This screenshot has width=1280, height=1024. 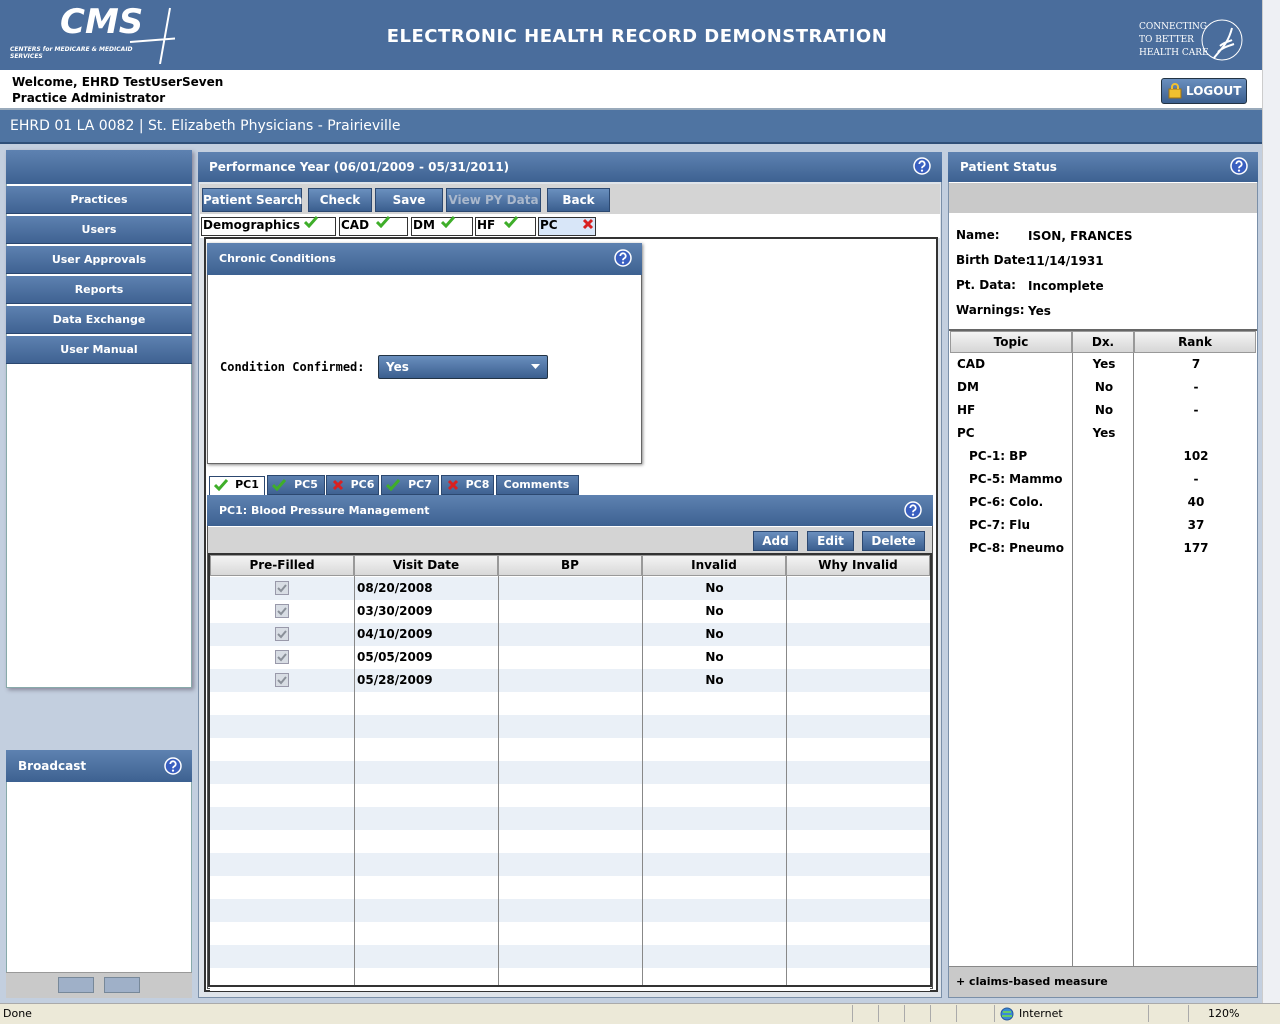 I want to click on column-header: Visit Date, so click(x=426, y=565).